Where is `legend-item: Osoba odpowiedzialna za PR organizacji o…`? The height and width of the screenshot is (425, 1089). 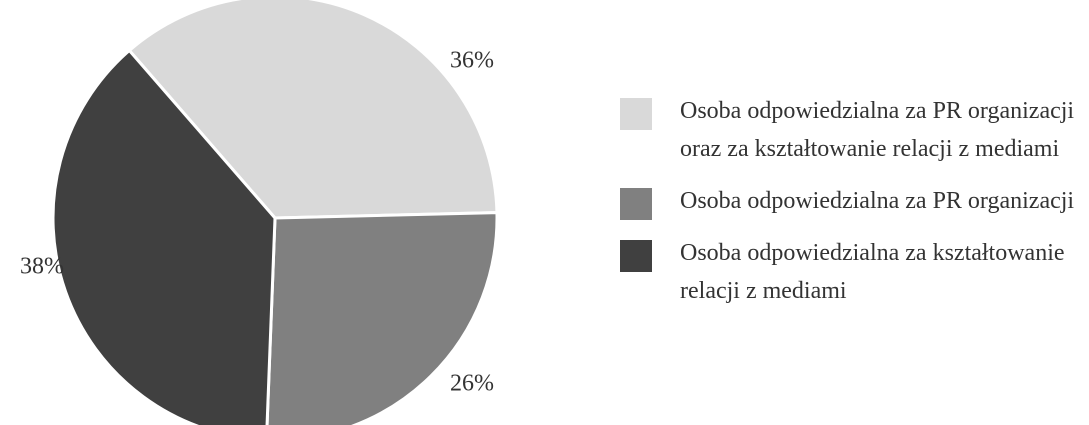 legend-item: Osoba odpowiedzialna za PR organizacji o… is located at coordinates (852, 130).